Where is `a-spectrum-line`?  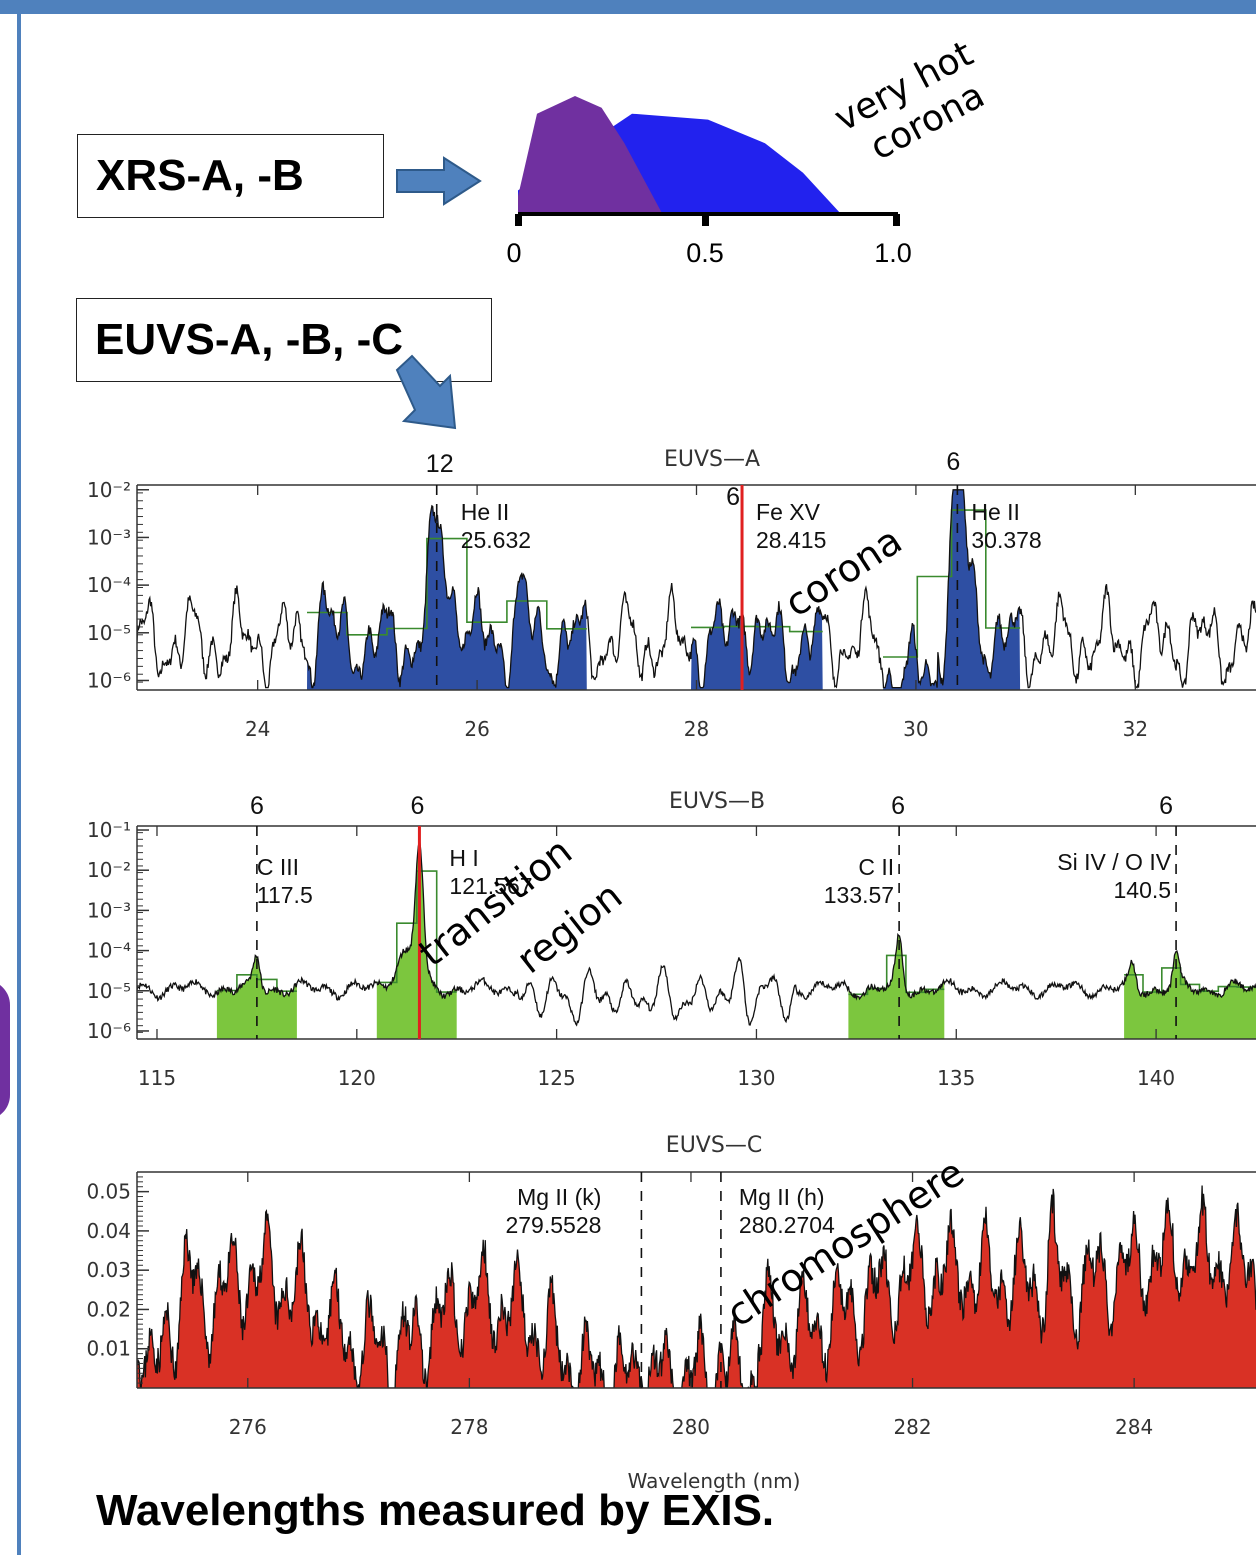 a-spectrum-line is located at coordinates (696, 589).